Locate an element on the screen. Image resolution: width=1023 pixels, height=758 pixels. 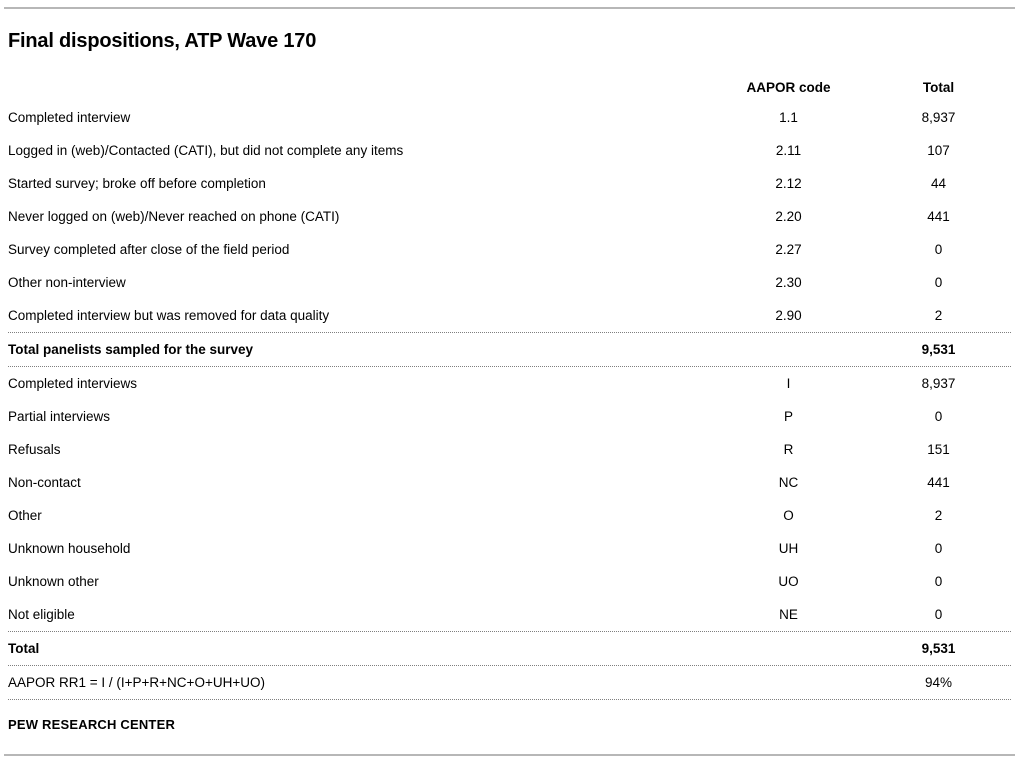
table-header-row: AAPOR code Total is located at coordinates (509, 85).